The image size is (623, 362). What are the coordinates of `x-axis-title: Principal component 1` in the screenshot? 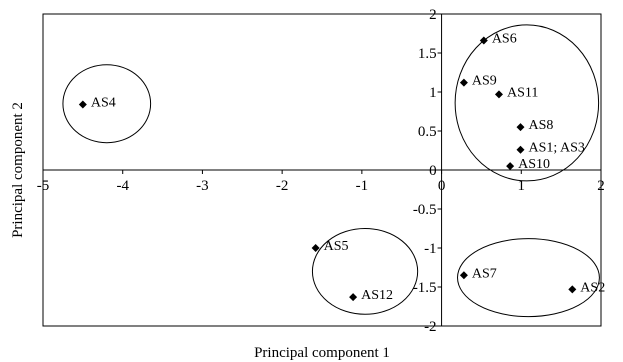 It's located at (322, 353).